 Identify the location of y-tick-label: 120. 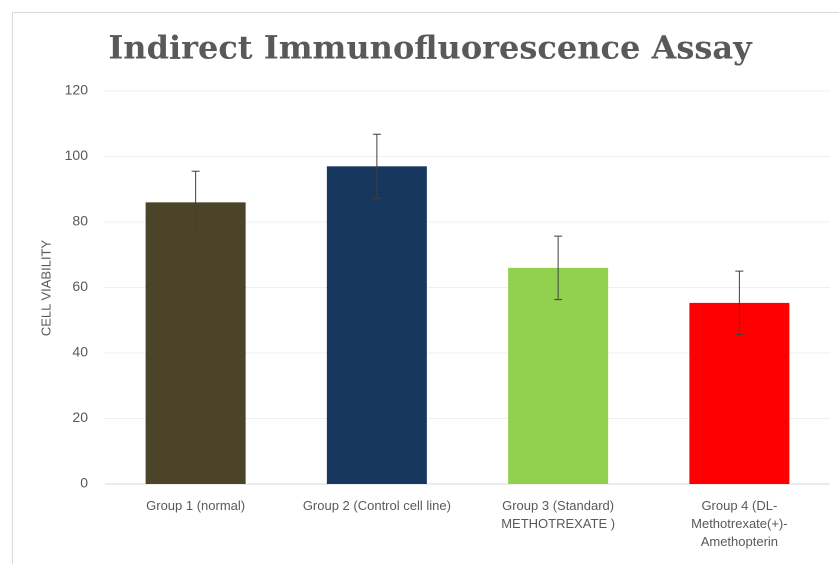
(77, 90).